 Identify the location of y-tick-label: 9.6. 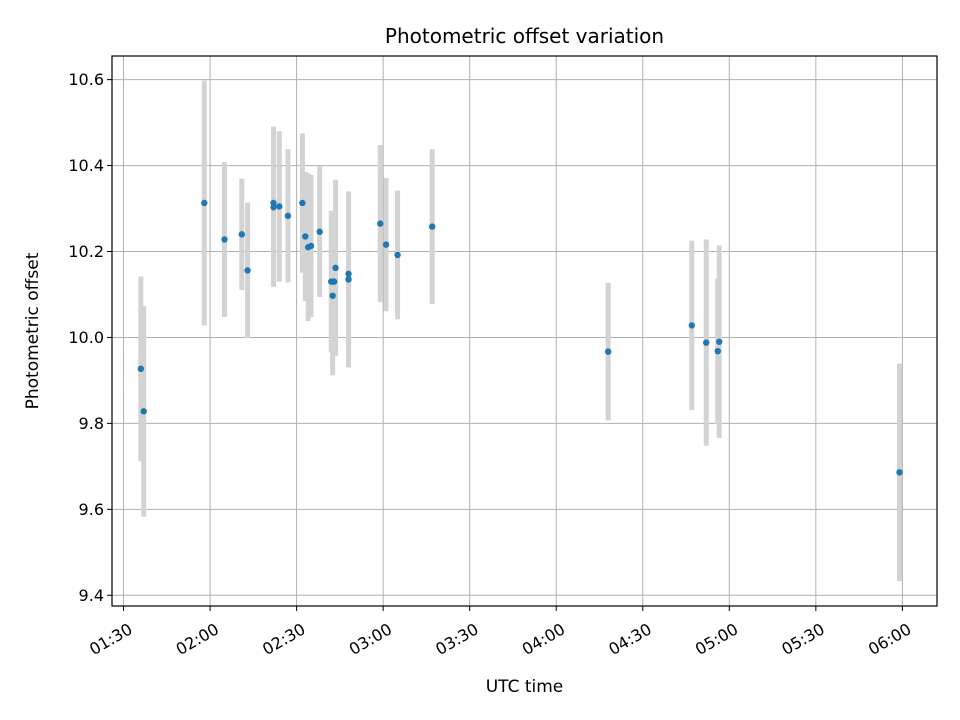
(91, 509).